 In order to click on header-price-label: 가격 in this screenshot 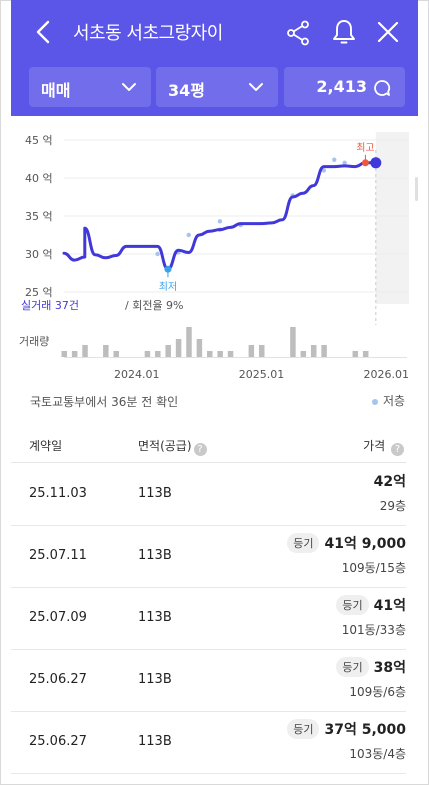, I will do `click(374, 446)`.